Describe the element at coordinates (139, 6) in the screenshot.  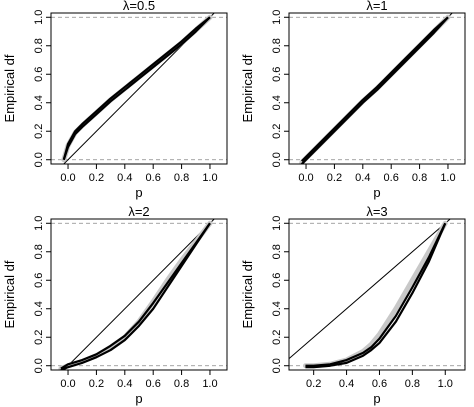
I see `panel-title: λ=0.5` at that location.